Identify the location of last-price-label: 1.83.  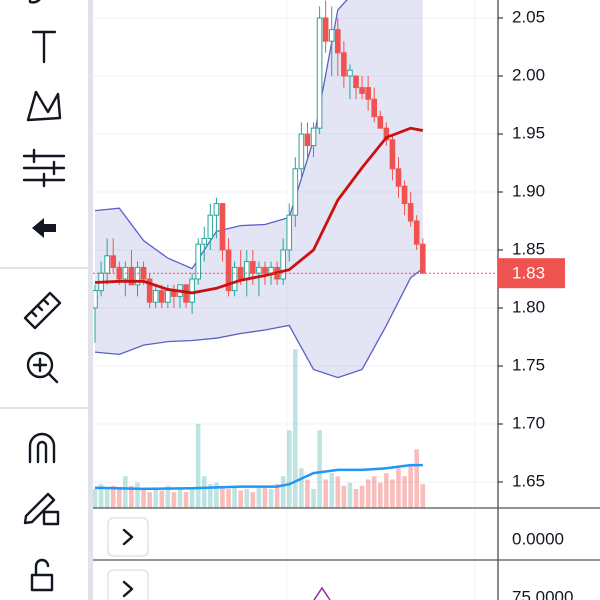
(528, 273).